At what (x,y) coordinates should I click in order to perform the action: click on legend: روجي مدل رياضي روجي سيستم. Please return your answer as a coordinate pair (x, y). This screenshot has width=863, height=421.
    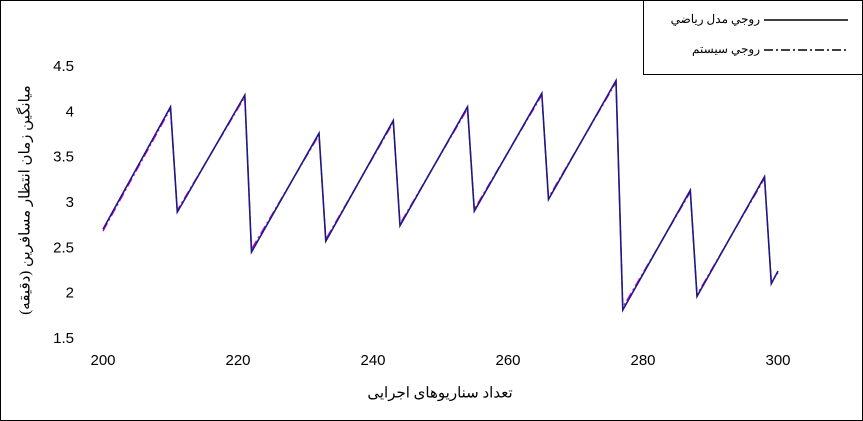
    Looking at the image, I should click on (753, 37).